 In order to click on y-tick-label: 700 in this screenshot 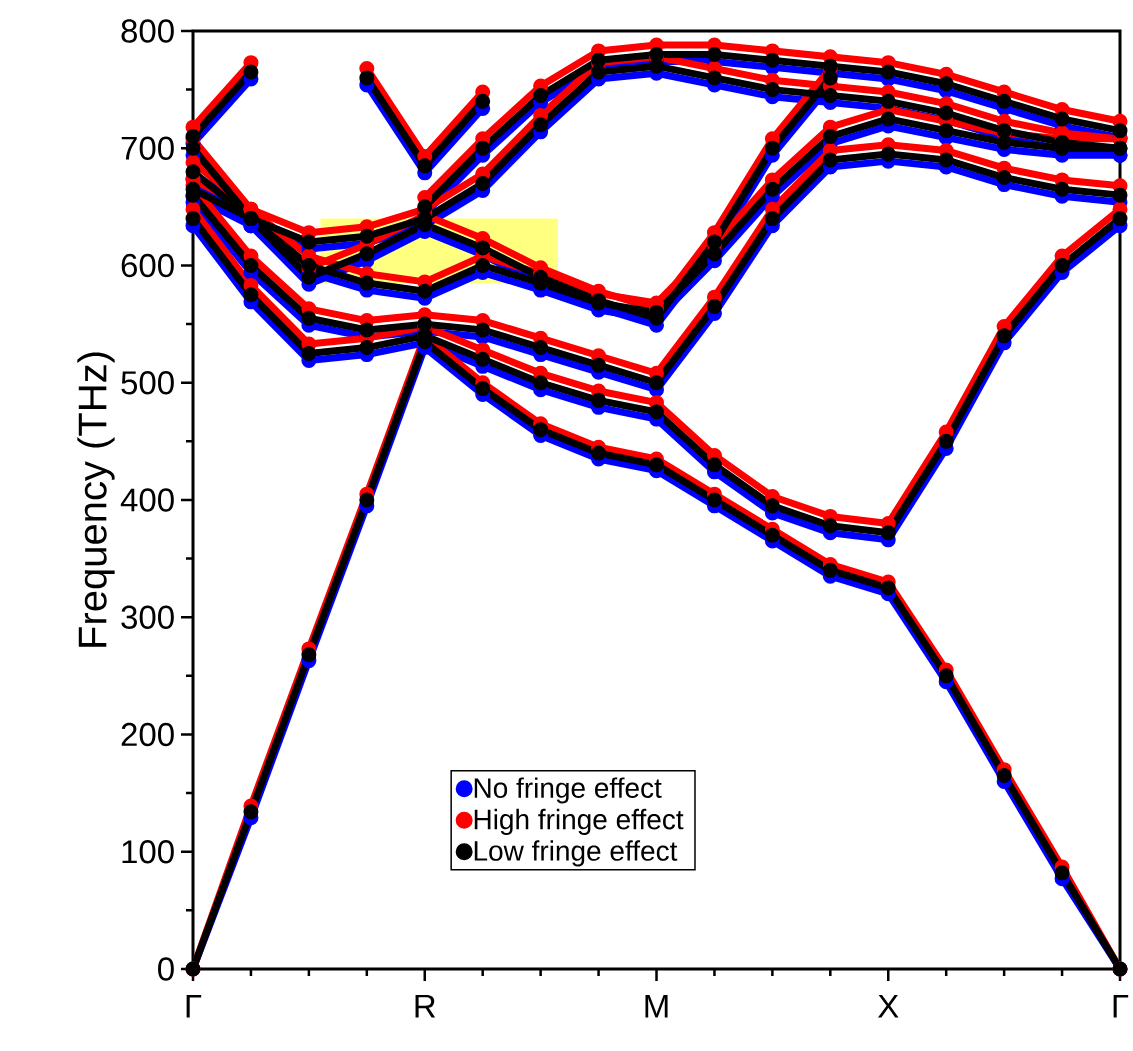, I will do `click(147, 148)`.